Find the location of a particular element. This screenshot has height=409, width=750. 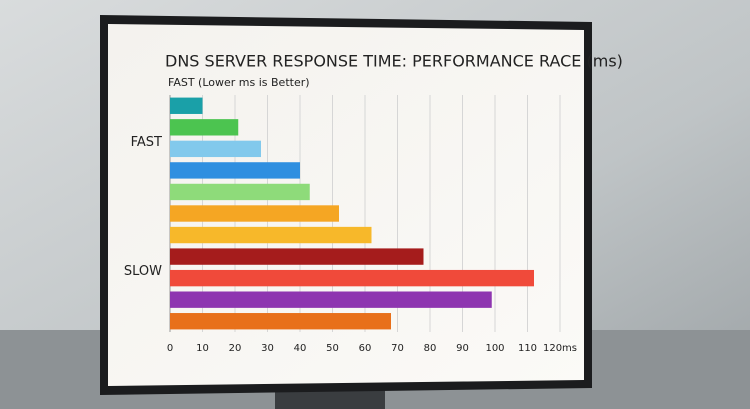

x-tick-label: 70 is located at coordinates (397, 348).